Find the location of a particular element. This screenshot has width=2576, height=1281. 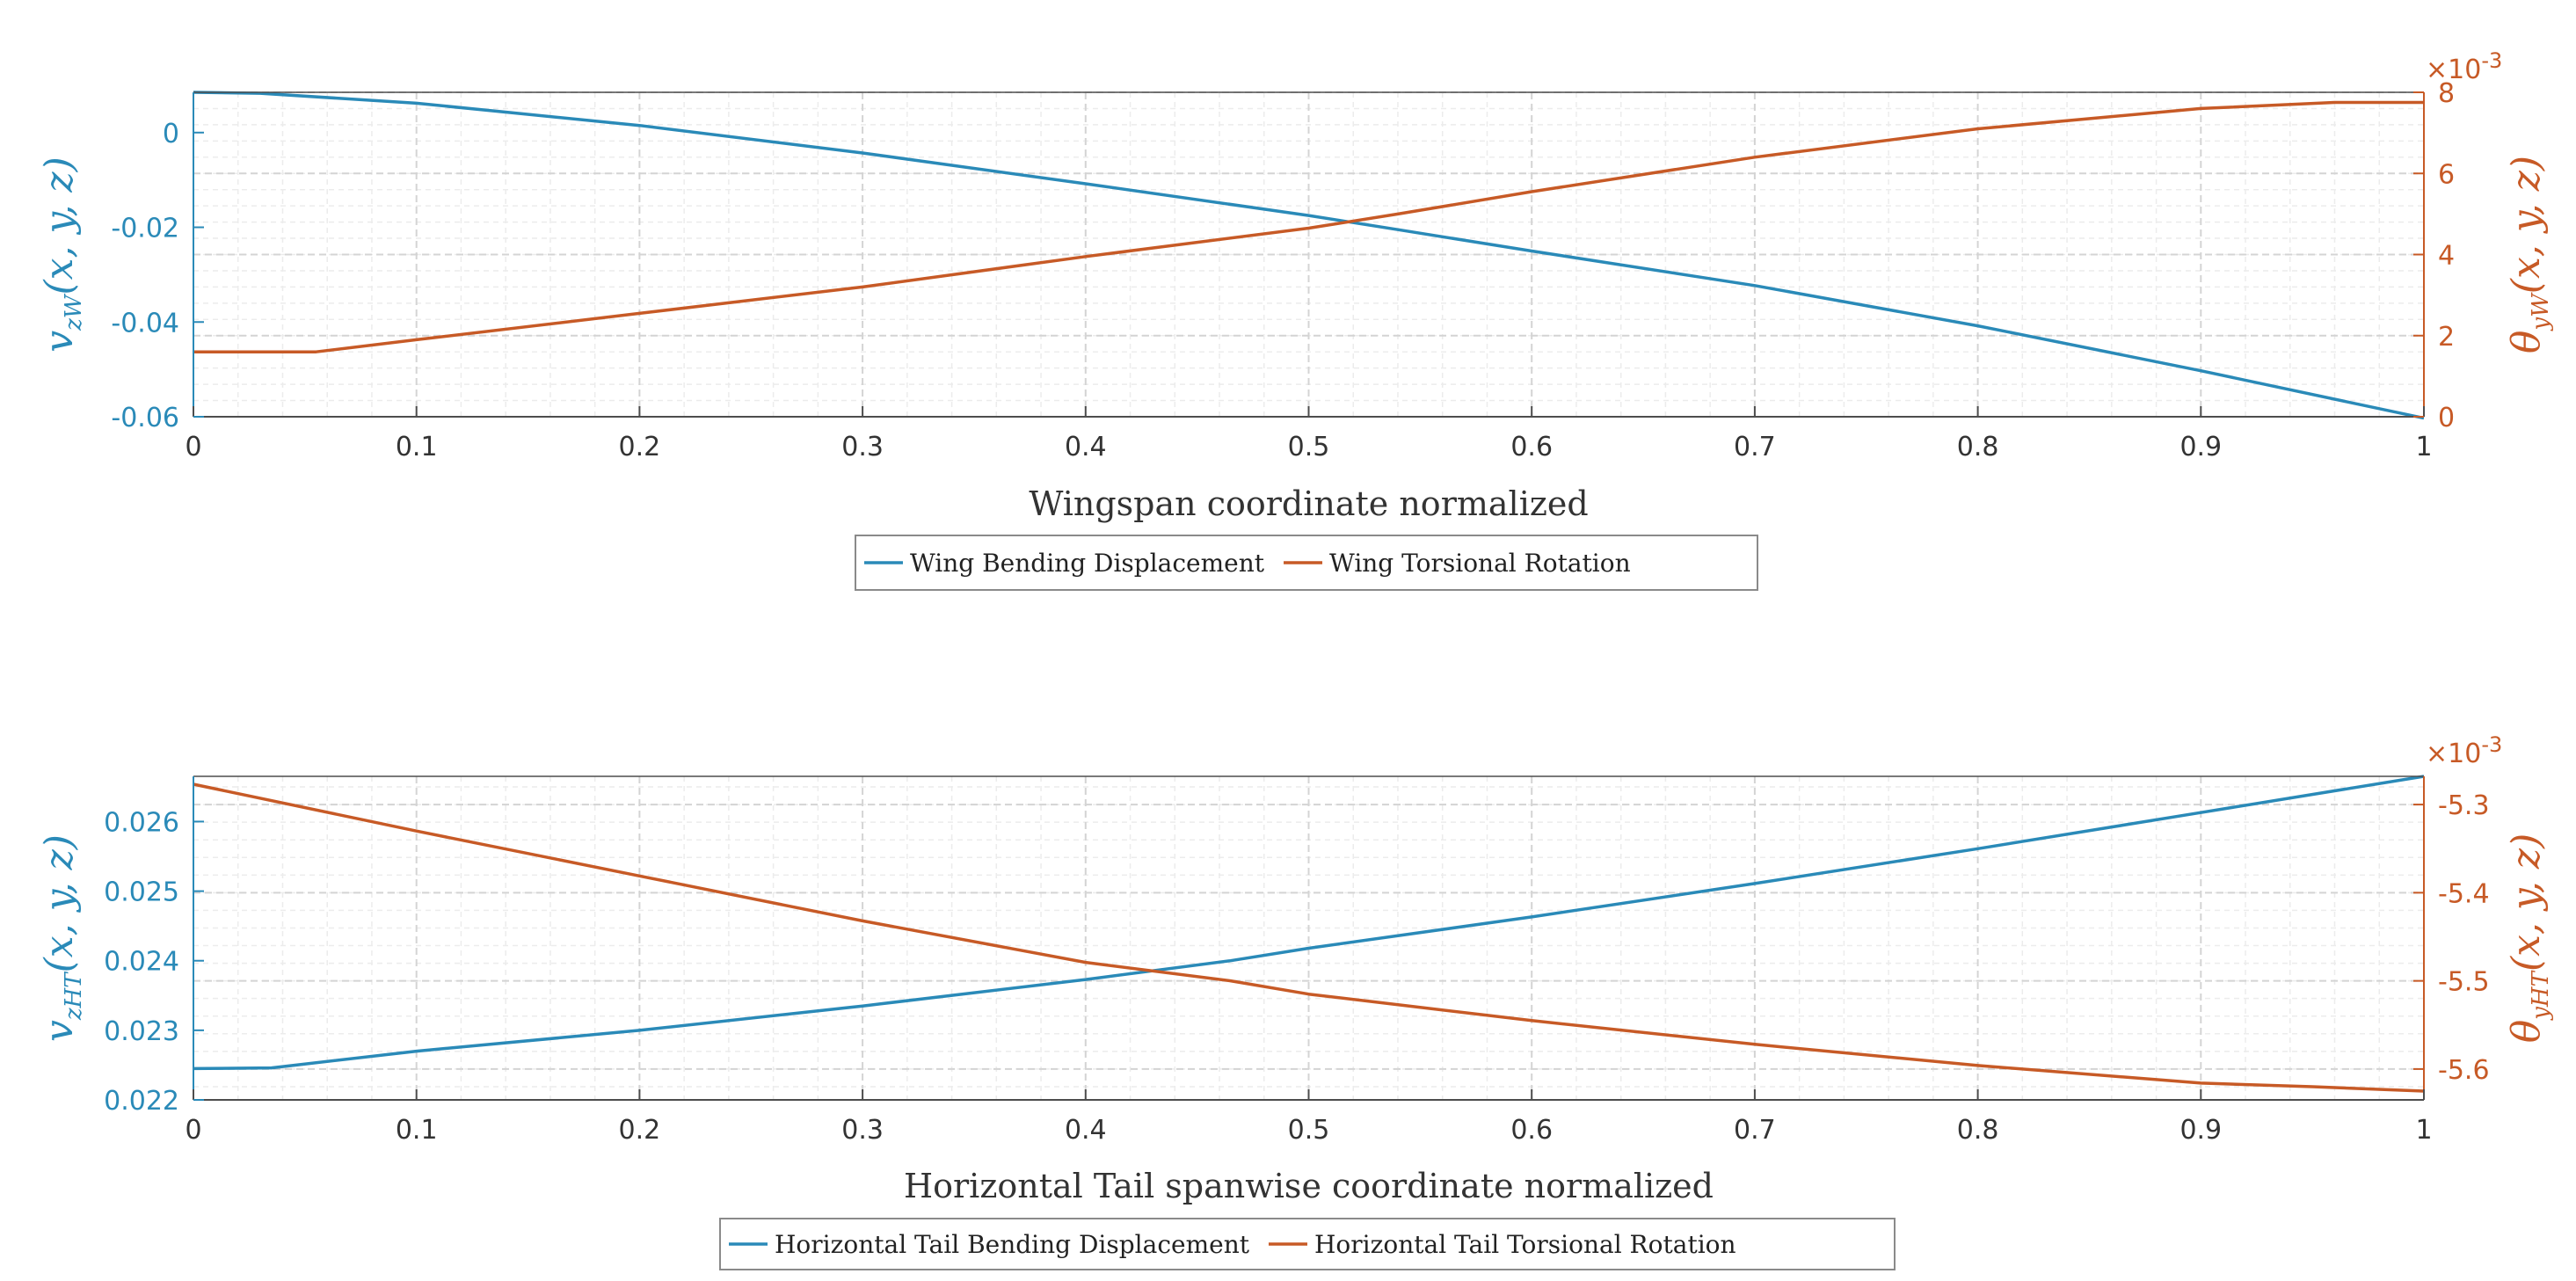

right-y-axis-label-subscript: yHT is located at coordinates (2541, 995).